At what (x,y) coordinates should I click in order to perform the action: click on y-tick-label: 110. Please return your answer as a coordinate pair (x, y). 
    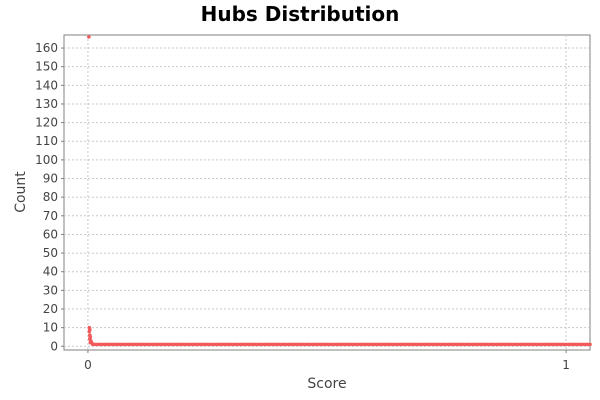
    Looking at the image, I should click on (46, 141).